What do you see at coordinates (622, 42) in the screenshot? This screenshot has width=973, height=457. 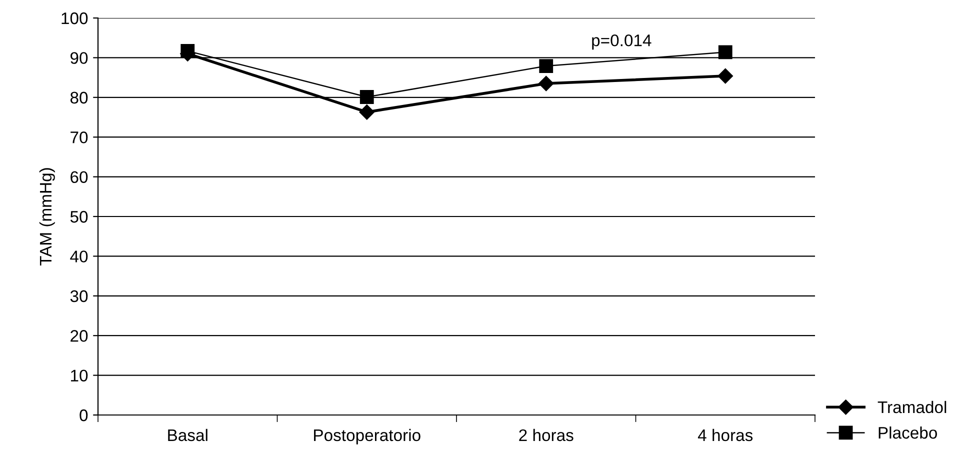 I see `annotation: p=0.014` at bounding box center [622, 42].